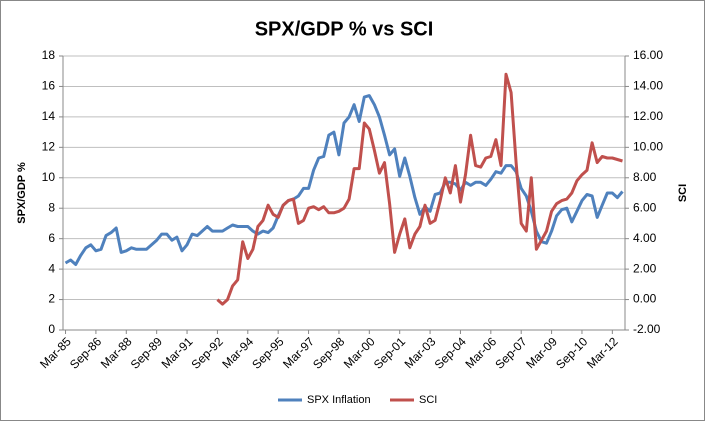 Image resolution: width=705 pixels, height=421 pixels. I want to click on legend-label: SCI, so click(428, 400).